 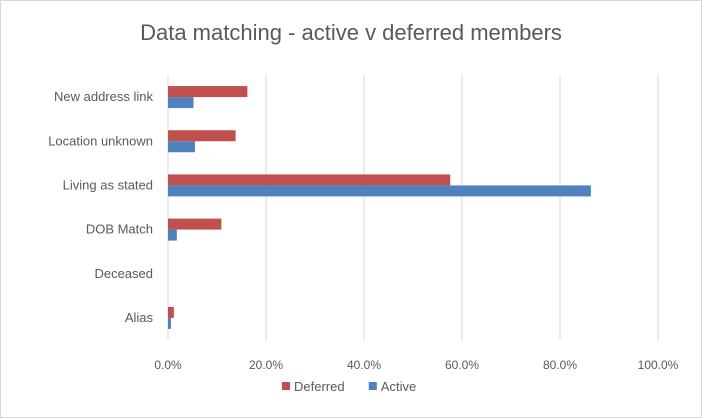 What do you see at coordinates (560, 365) in the screenshot?
I see `x-tick-label: 80.0%` at bounding box center [560, 365].